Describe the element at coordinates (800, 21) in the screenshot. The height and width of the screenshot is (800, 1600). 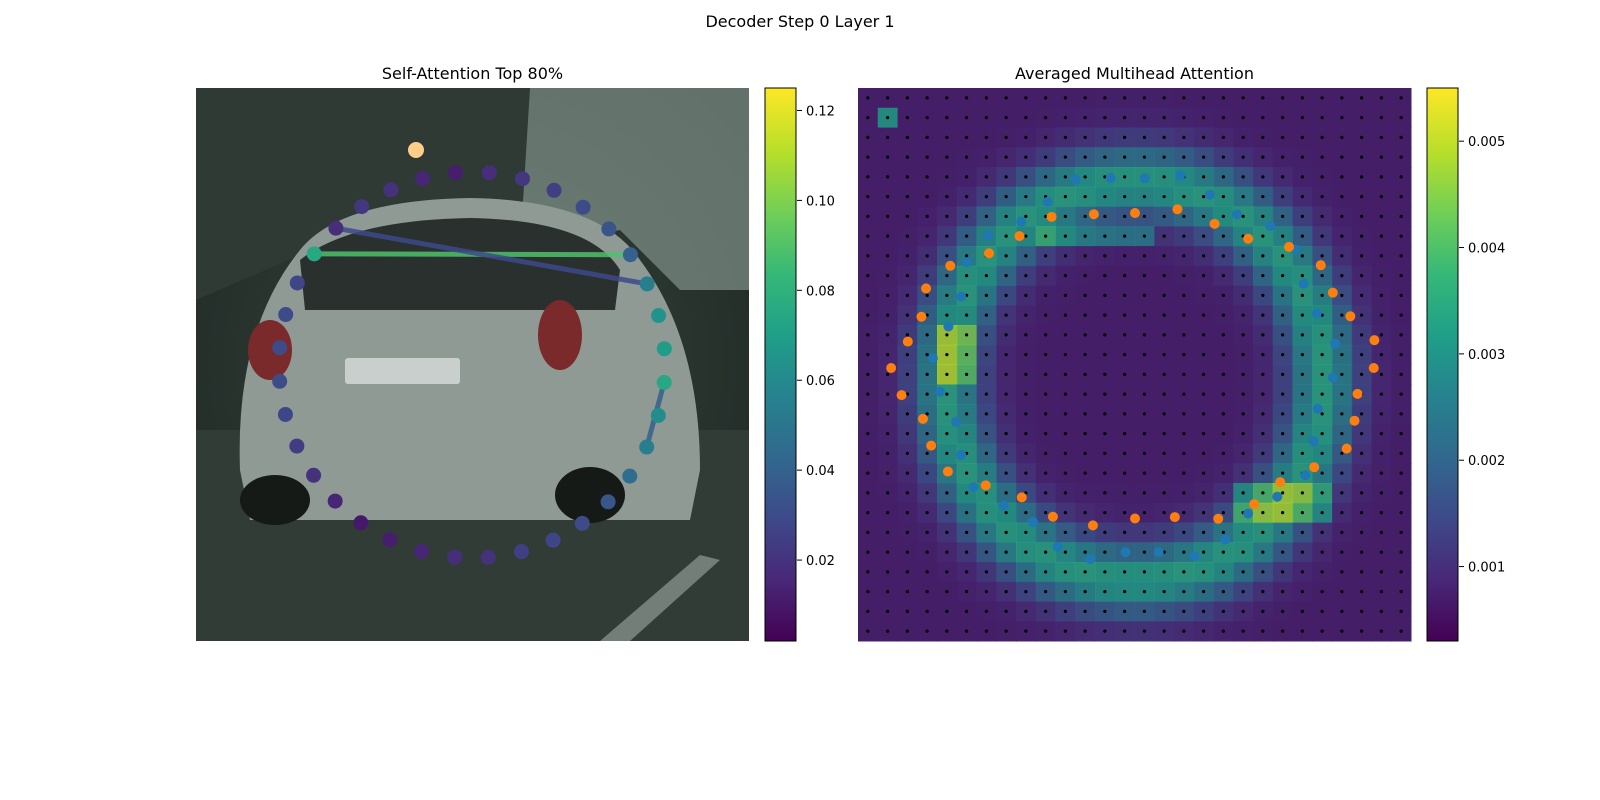
I see `figure-title: Decoder Step 0 Layer 1` at that location.